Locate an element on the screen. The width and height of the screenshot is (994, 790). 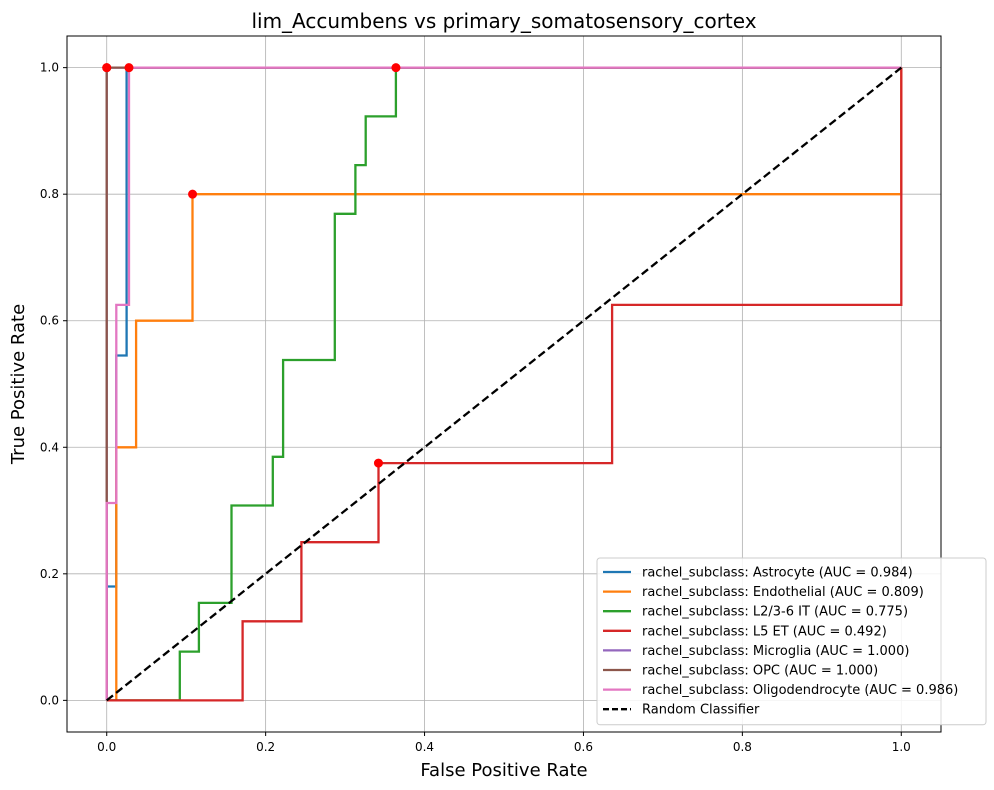
legend-box is located at coordinates (791, 641).